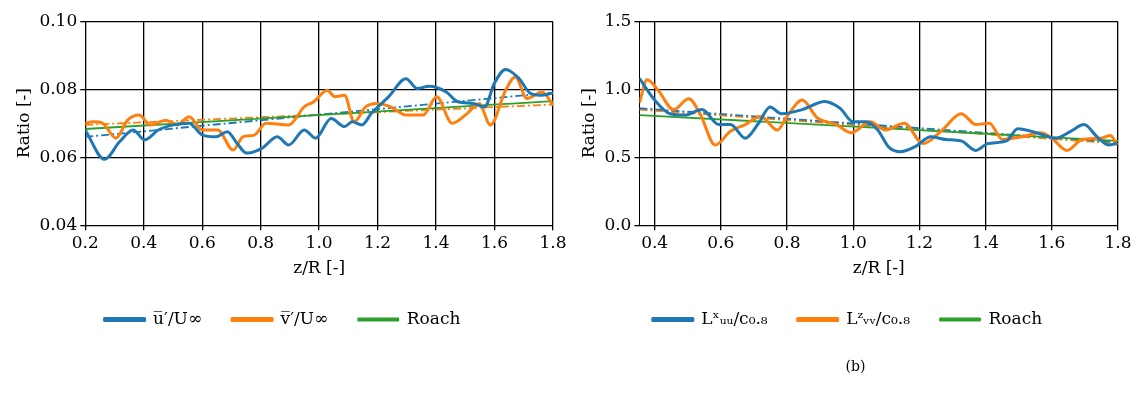 Image resolution: width=1146 pixels, height=410 pixels. I want to click on y-tick-label: 0.5, so click(618, 155).